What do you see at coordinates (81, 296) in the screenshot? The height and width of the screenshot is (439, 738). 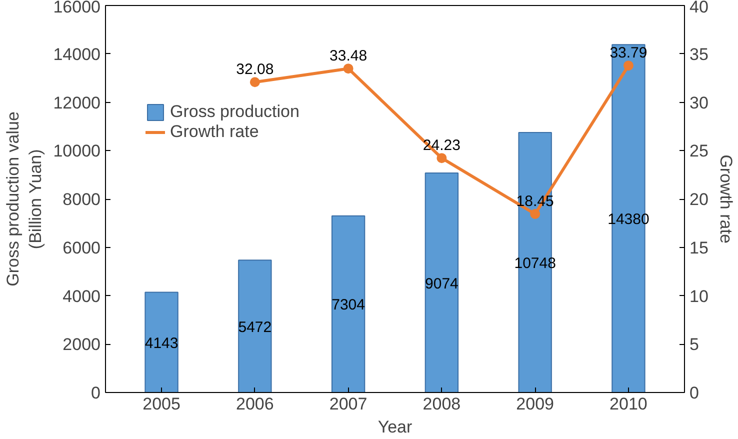 I see `y-tick-label: 4000` at bounding box center [81, 296].